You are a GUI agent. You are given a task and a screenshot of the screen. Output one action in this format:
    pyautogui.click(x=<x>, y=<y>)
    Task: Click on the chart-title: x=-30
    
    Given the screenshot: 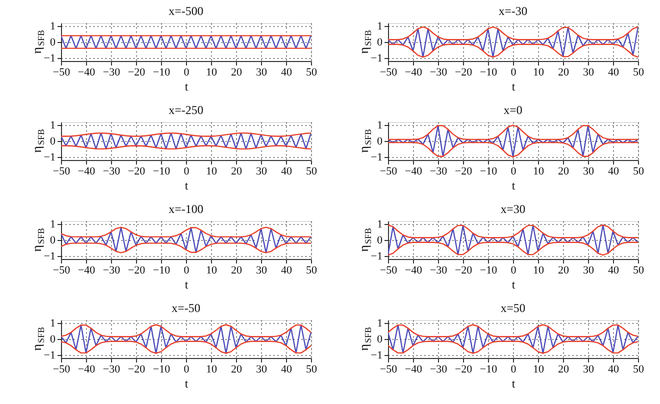 What is the action you would take?
    pyautogui.click(x=513, y=11)
    